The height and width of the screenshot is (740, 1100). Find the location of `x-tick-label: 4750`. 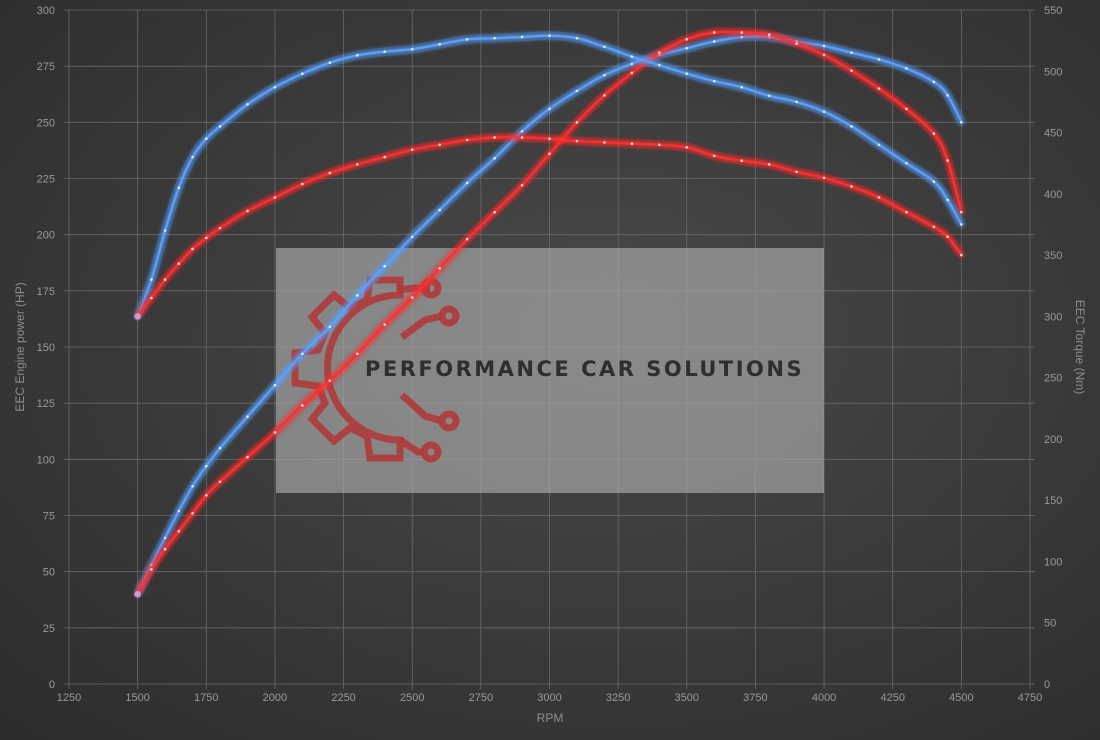

x-tick-label: 4750 is located at coordinates (1030, 698).